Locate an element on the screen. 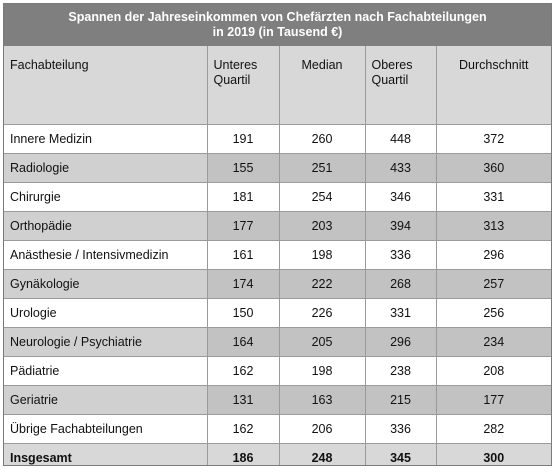 The height and width of the screenshot is (472, 556). table-row: Chirurgie 181 254 346 331 is located at coordinates (277, 197).